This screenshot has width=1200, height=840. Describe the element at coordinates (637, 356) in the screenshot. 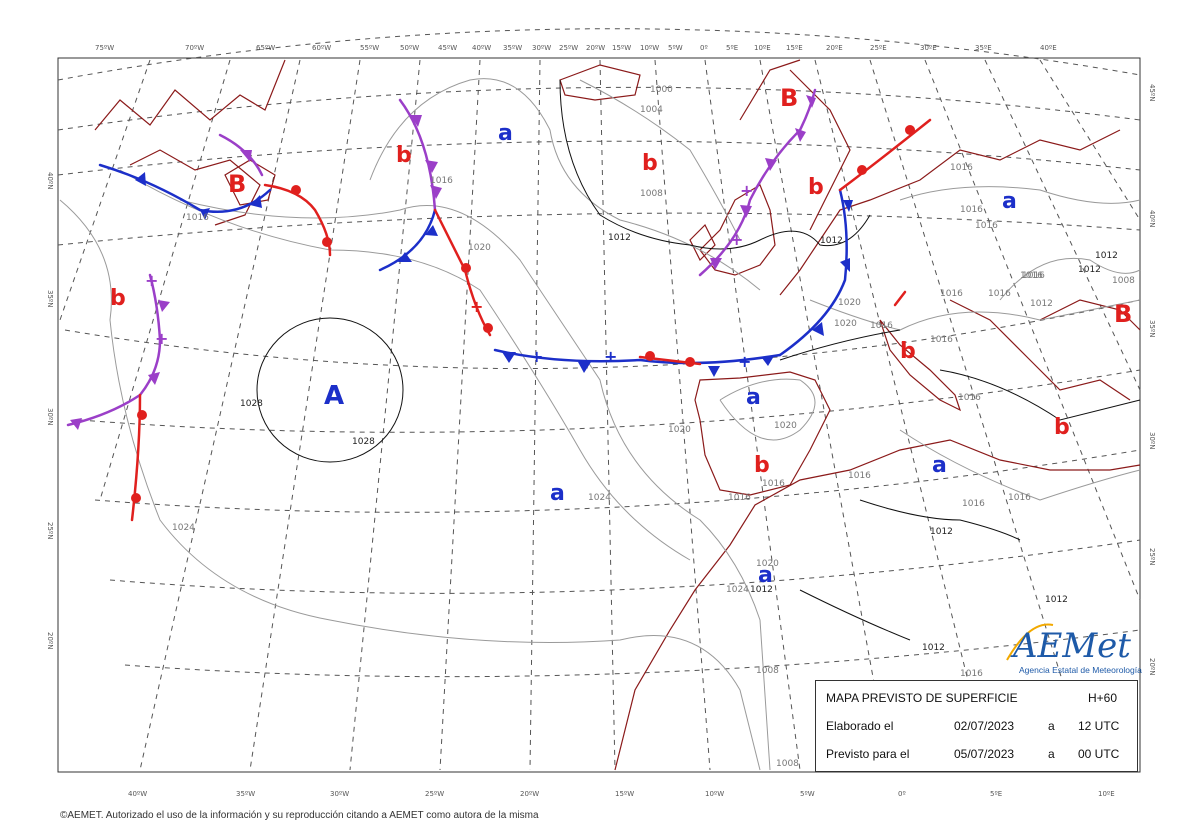

I see `stationary-front-azores` at that location.